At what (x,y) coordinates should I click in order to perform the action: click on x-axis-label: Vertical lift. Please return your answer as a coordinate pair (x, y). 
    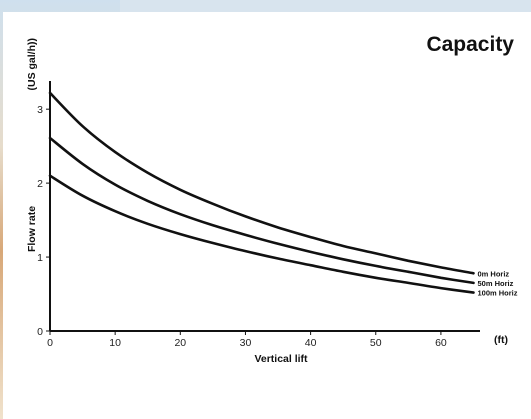
    Looking at the image, I should click on (281, 359).